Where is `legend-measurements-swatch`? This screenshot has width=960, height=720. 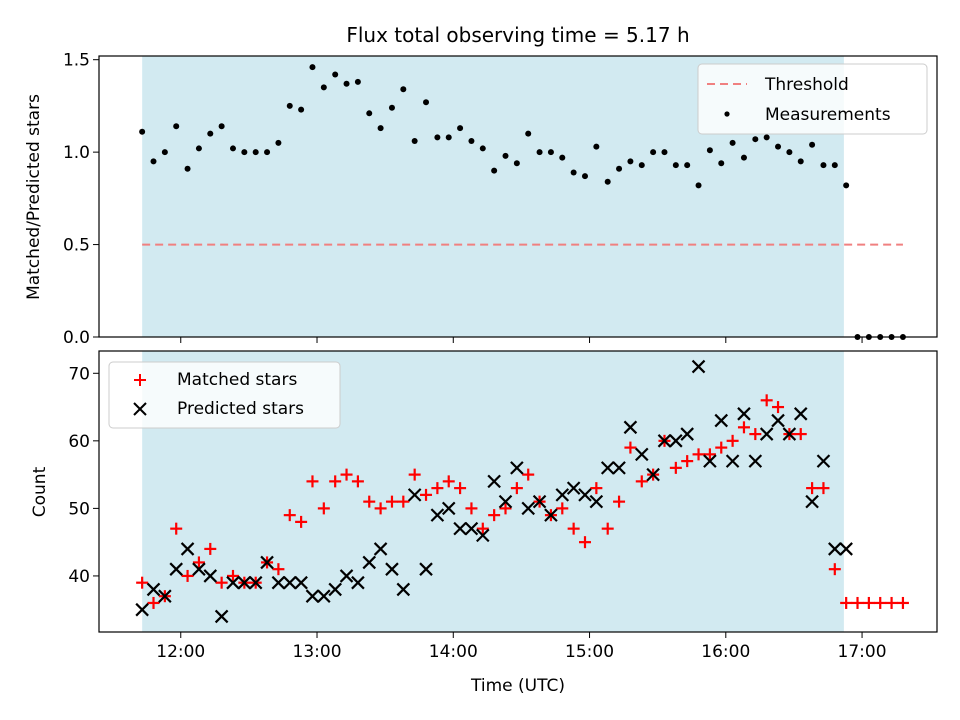 legend-measurements-swatch is located at coordinates (727, 114).